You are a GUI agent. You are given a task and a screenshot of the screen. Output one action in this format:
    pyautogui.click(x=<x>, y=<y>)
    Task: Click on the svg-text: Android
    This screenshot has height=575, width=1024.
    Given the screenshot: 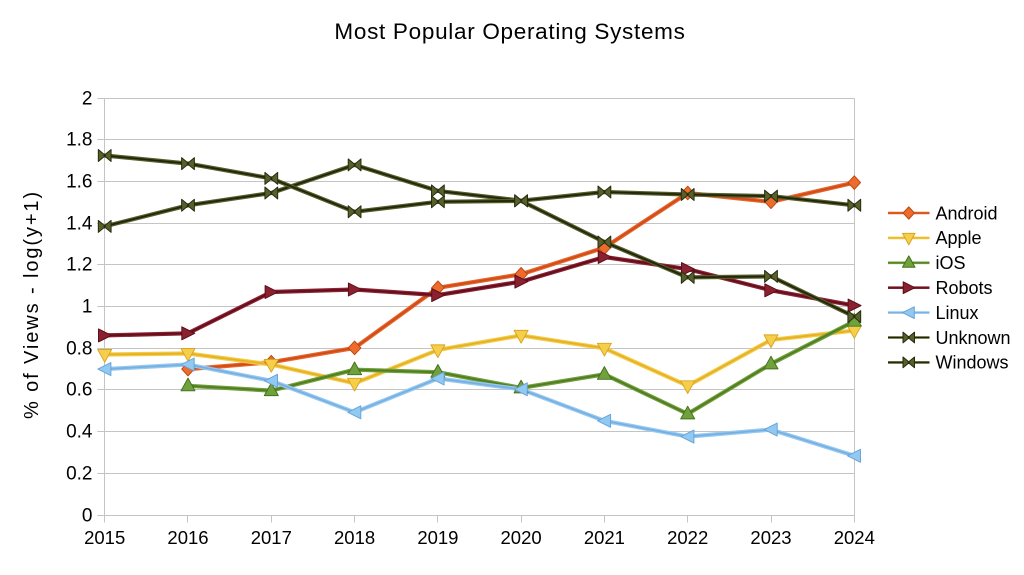 What is the action you would take?
    pyautogui.click(x=967, y=213)
    